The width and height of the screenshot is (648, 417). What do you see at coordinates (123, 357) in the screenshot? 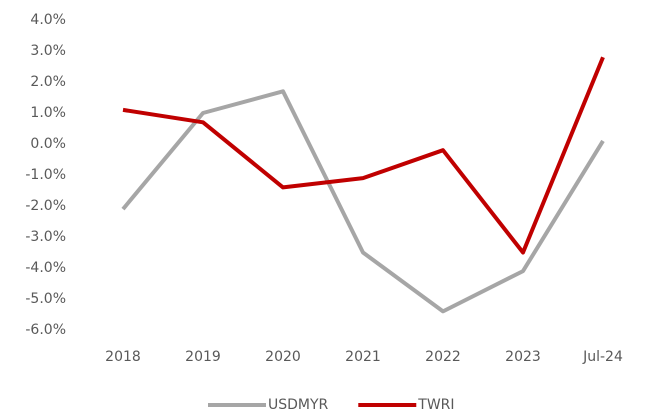
I see `x-tick-label: 2018` at bounding box center [123, 357].